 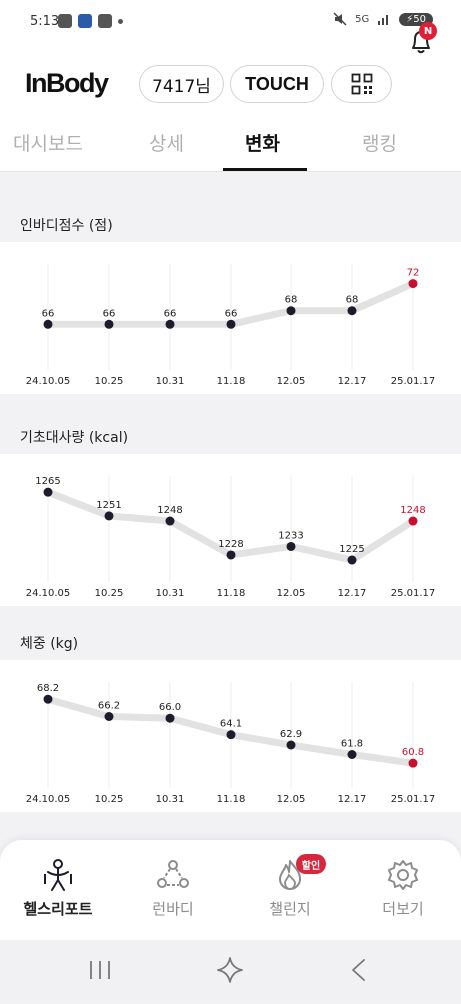 What do you see at coordinates (230, 544) in the screenshot?
I see `value-label: 1228` at bounding box center [230, 544].